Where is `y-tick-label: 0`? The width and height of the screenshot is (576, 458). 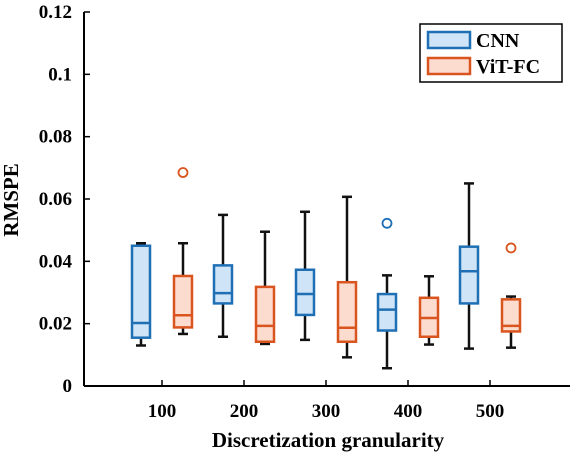
y-tick-label: 0 is located at coordinates (68, 386).